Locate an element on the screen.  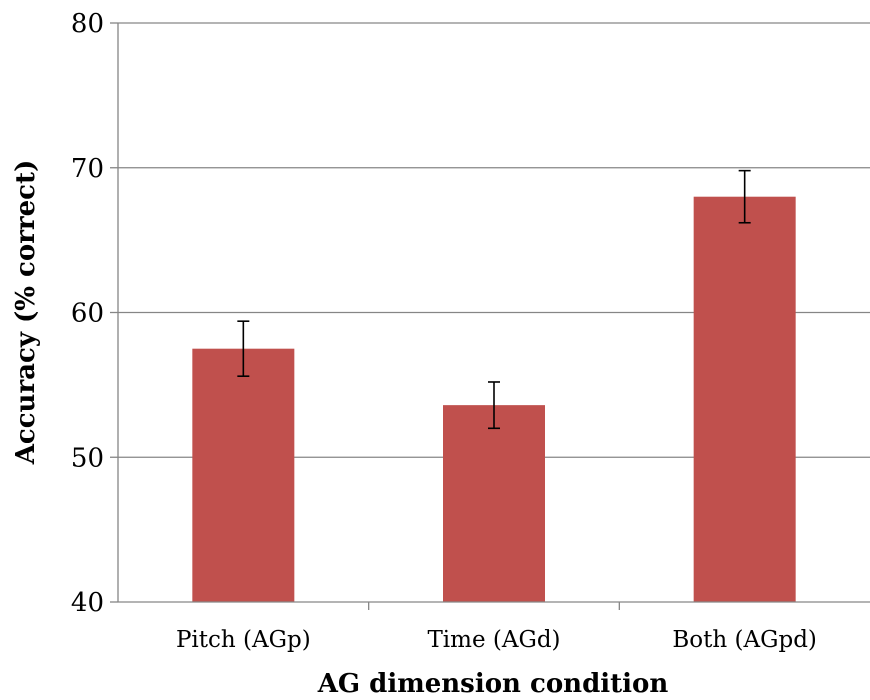
y-tick-label: 40 is located at coordinates (87, 603).